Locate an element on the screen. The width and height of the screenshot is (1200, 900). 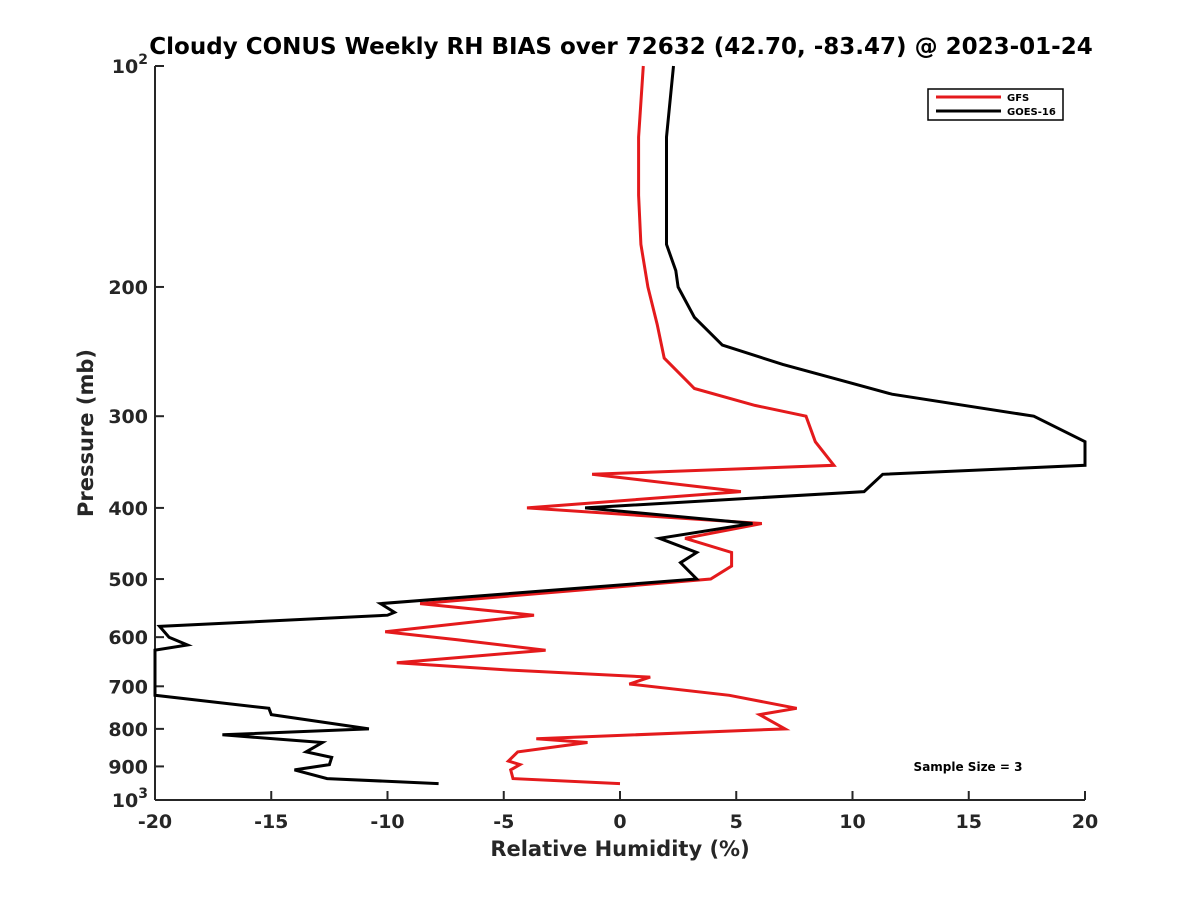
y-axis-label: Pressure (mb) is located at coordinates (86, 433).